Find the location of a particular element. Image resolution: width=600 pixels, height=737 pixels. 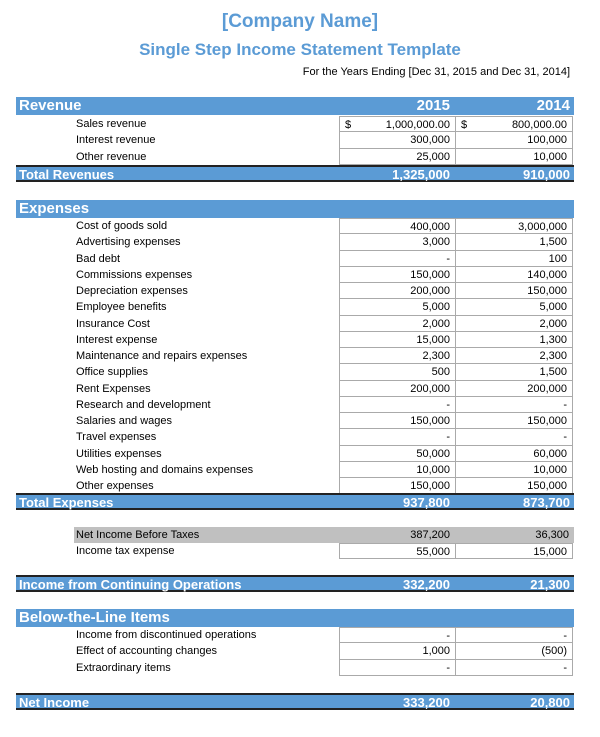

value-2014-cell: 100 is located at coordinates (514, 258).